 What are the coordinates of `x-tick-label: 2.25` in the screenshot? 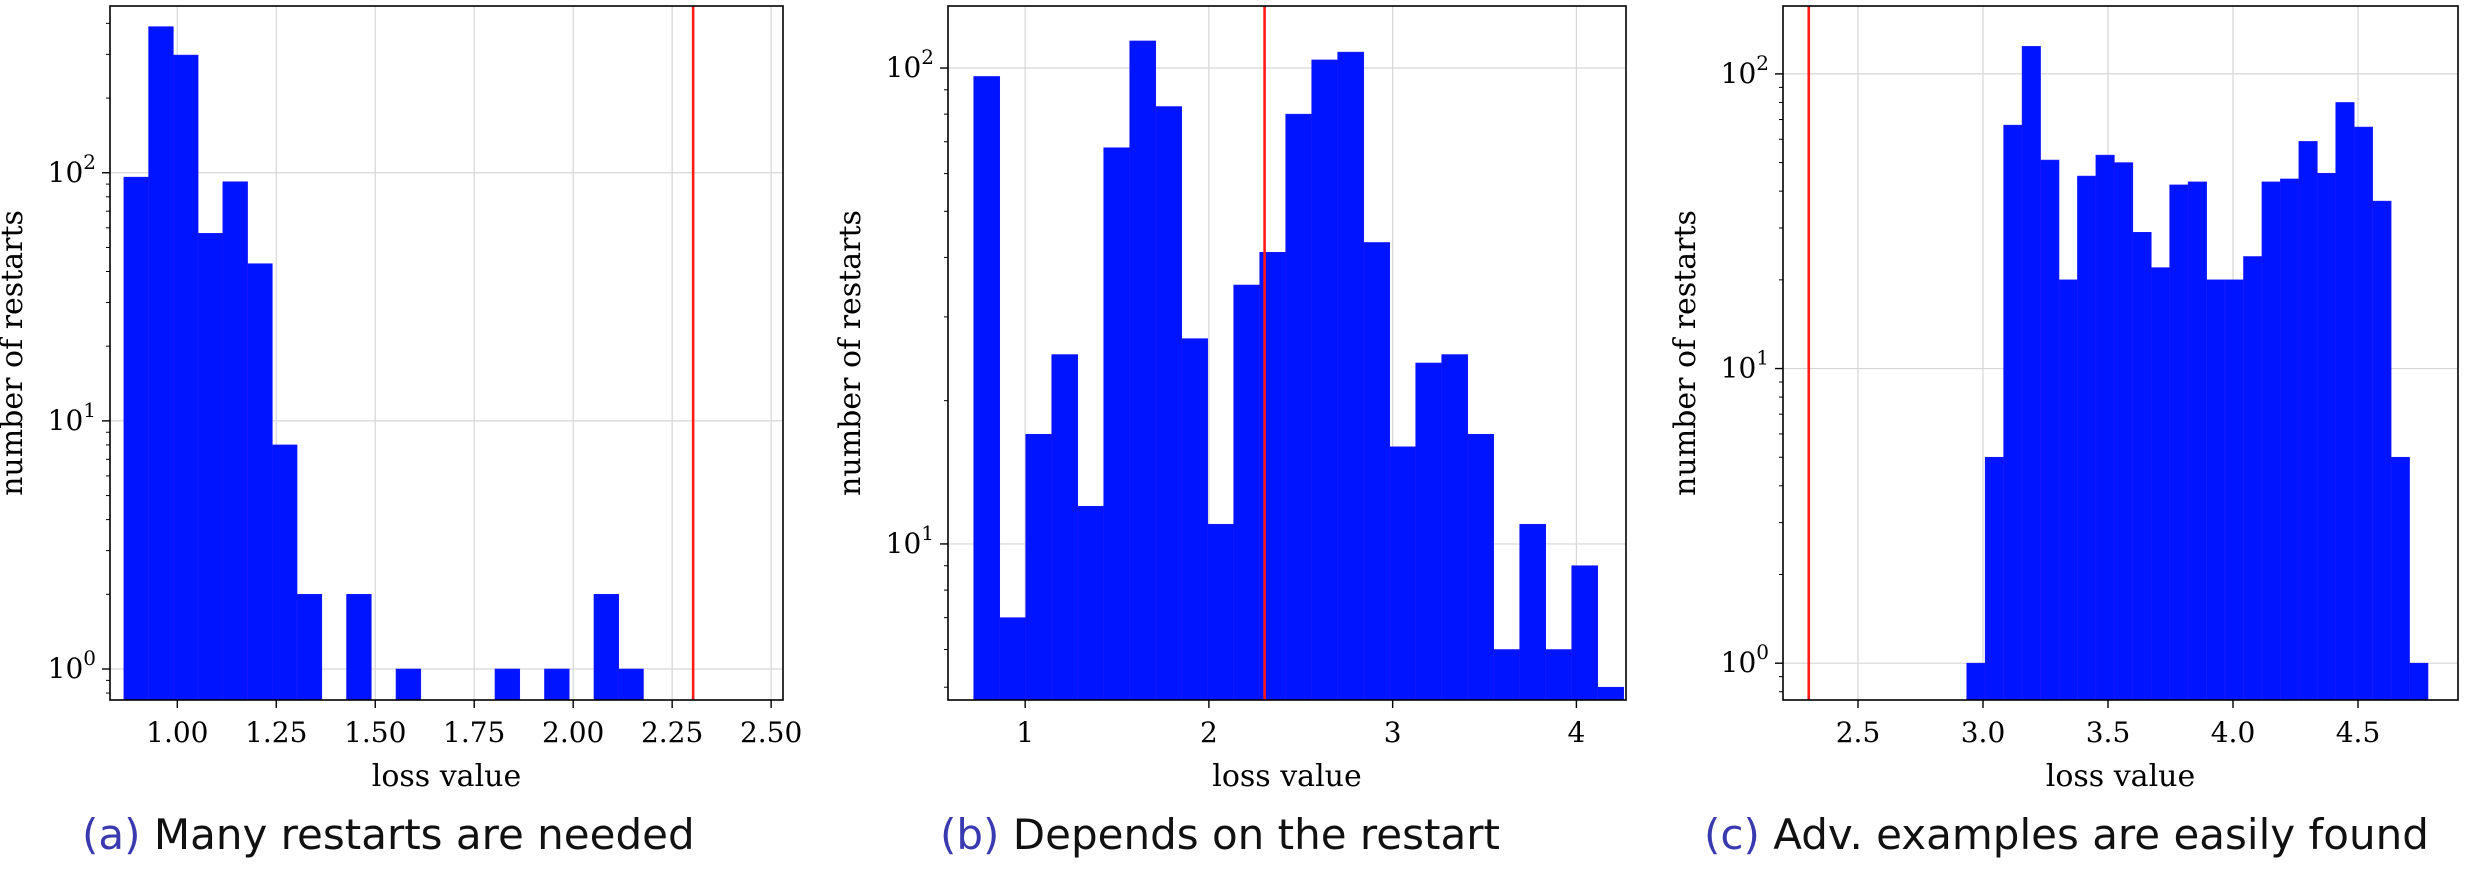 It's located at (672, 732).